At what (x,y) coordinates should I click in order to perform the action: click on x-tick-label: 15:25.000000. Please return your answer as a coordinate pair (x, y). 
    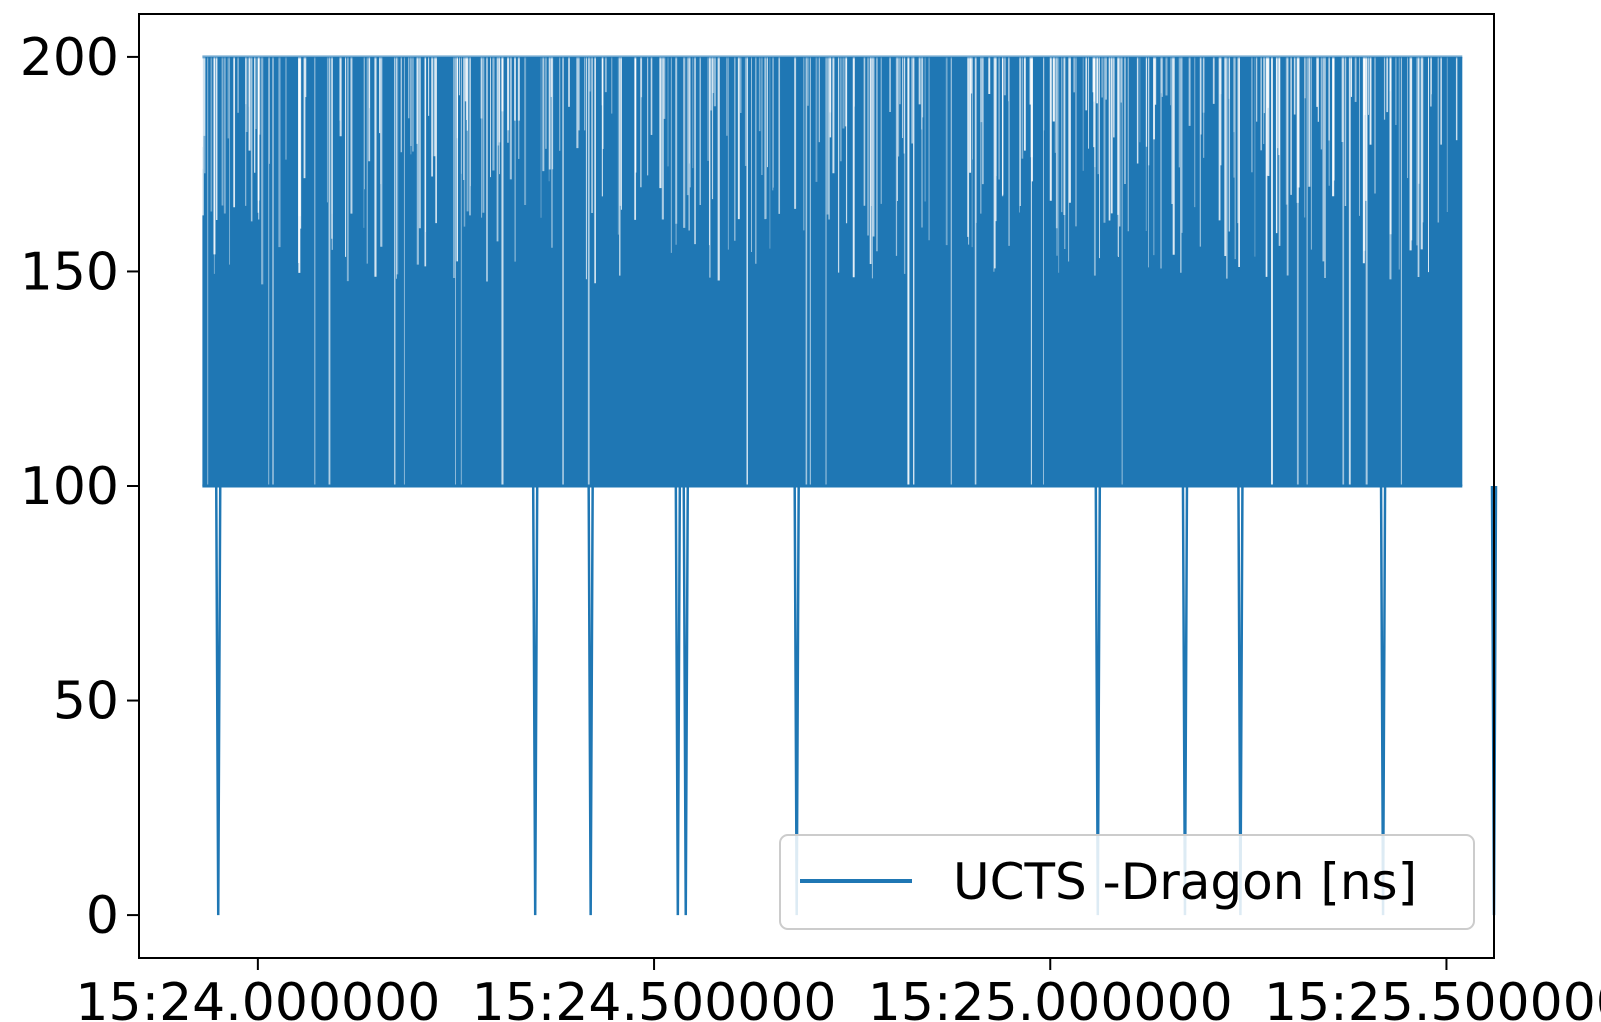
    Looking at the image, I should click on (1050, 997).